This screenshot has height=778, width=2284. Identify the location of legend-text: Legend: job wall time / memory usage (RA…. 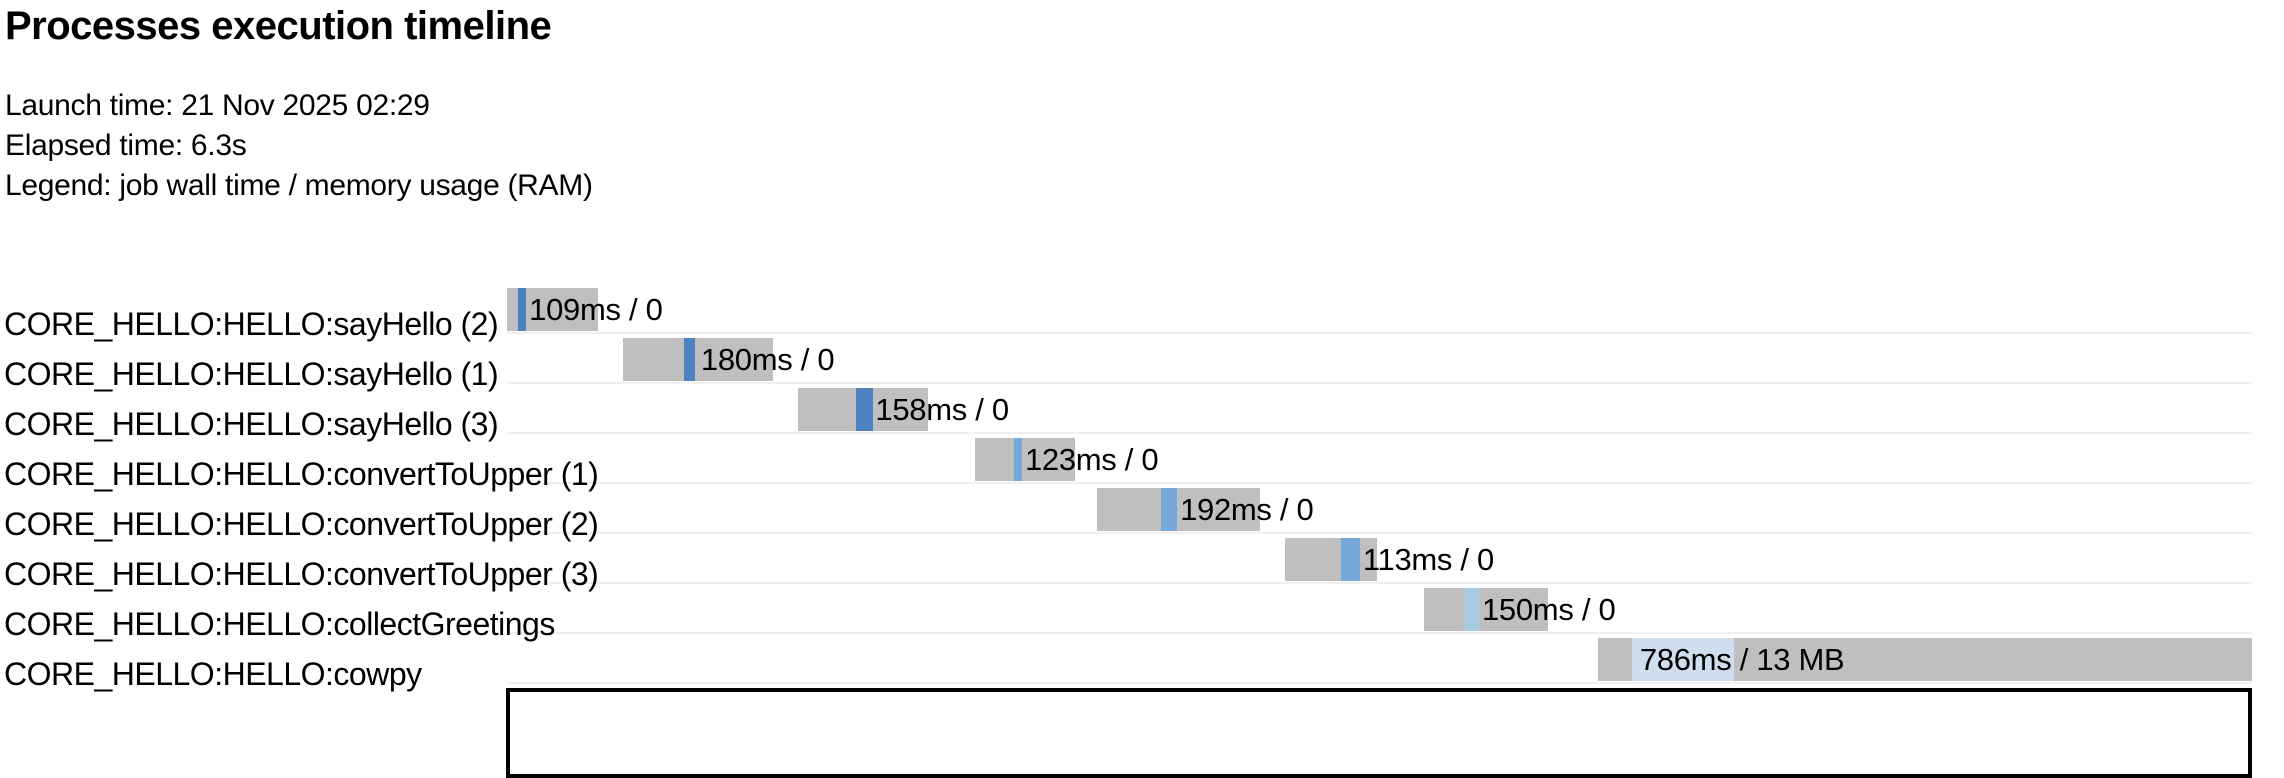
(299, 185).